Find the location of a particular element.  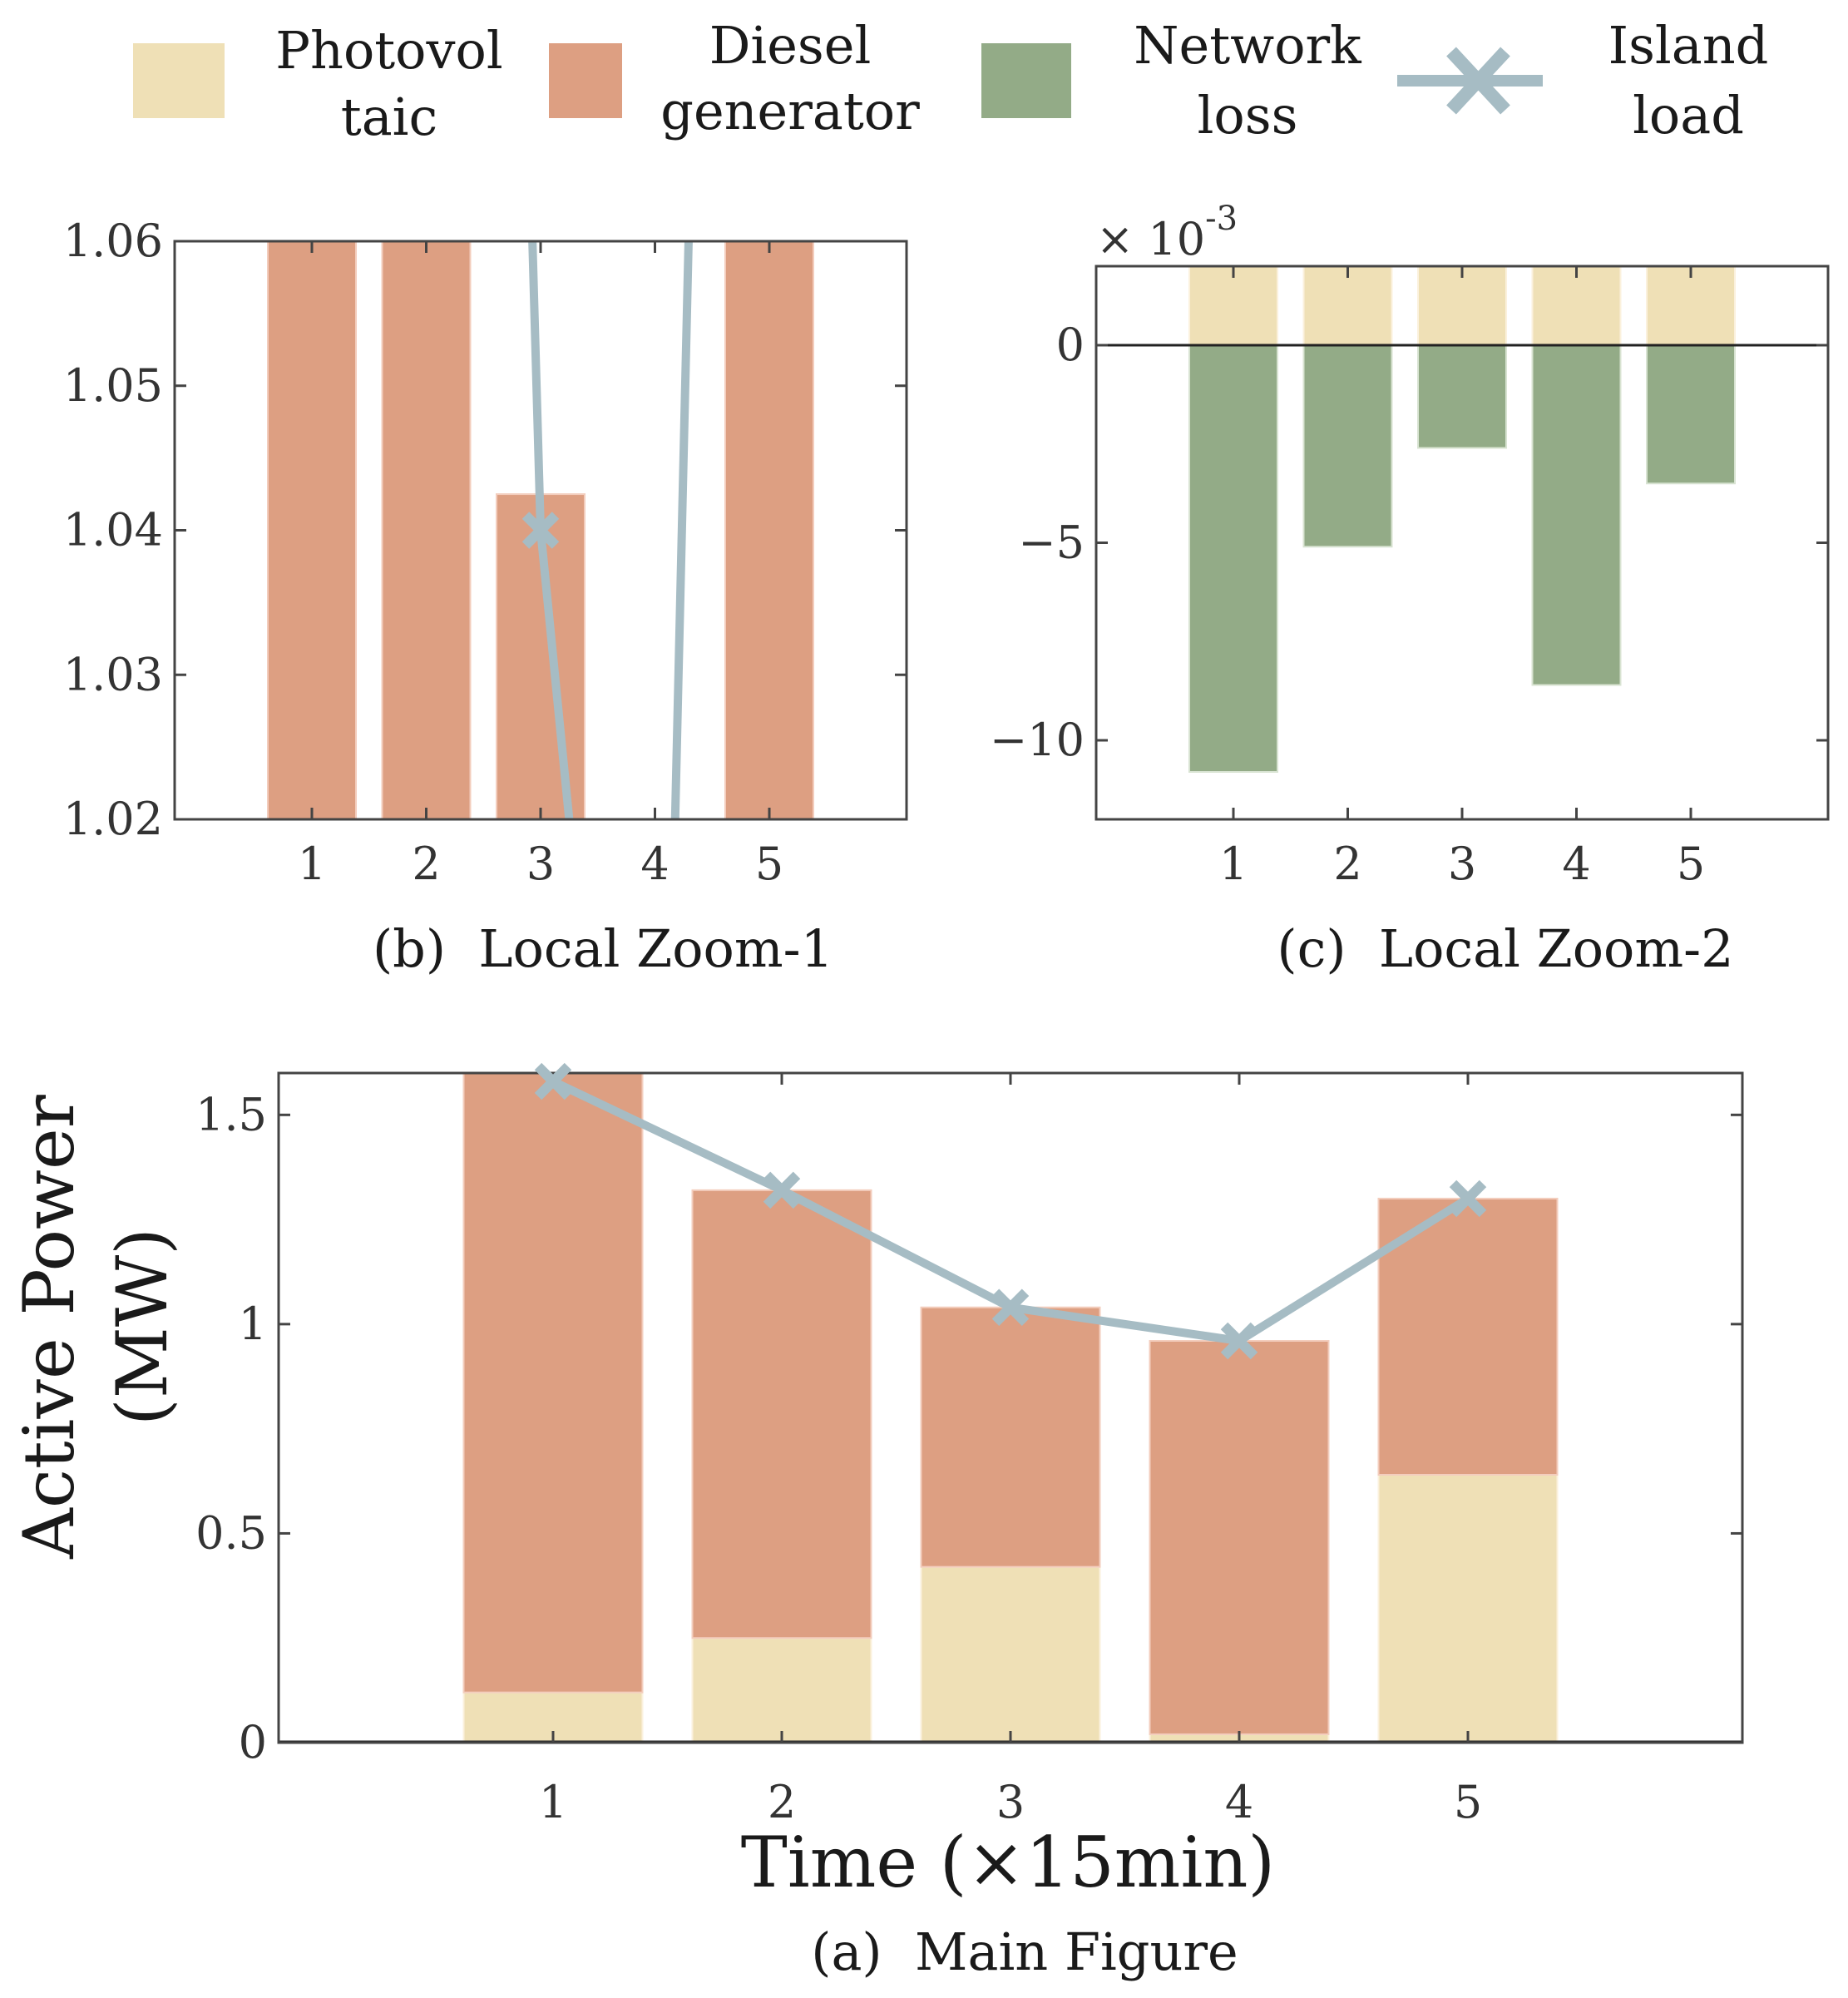

y-tick-label: 1.03 is located at coordinates (113, 674).